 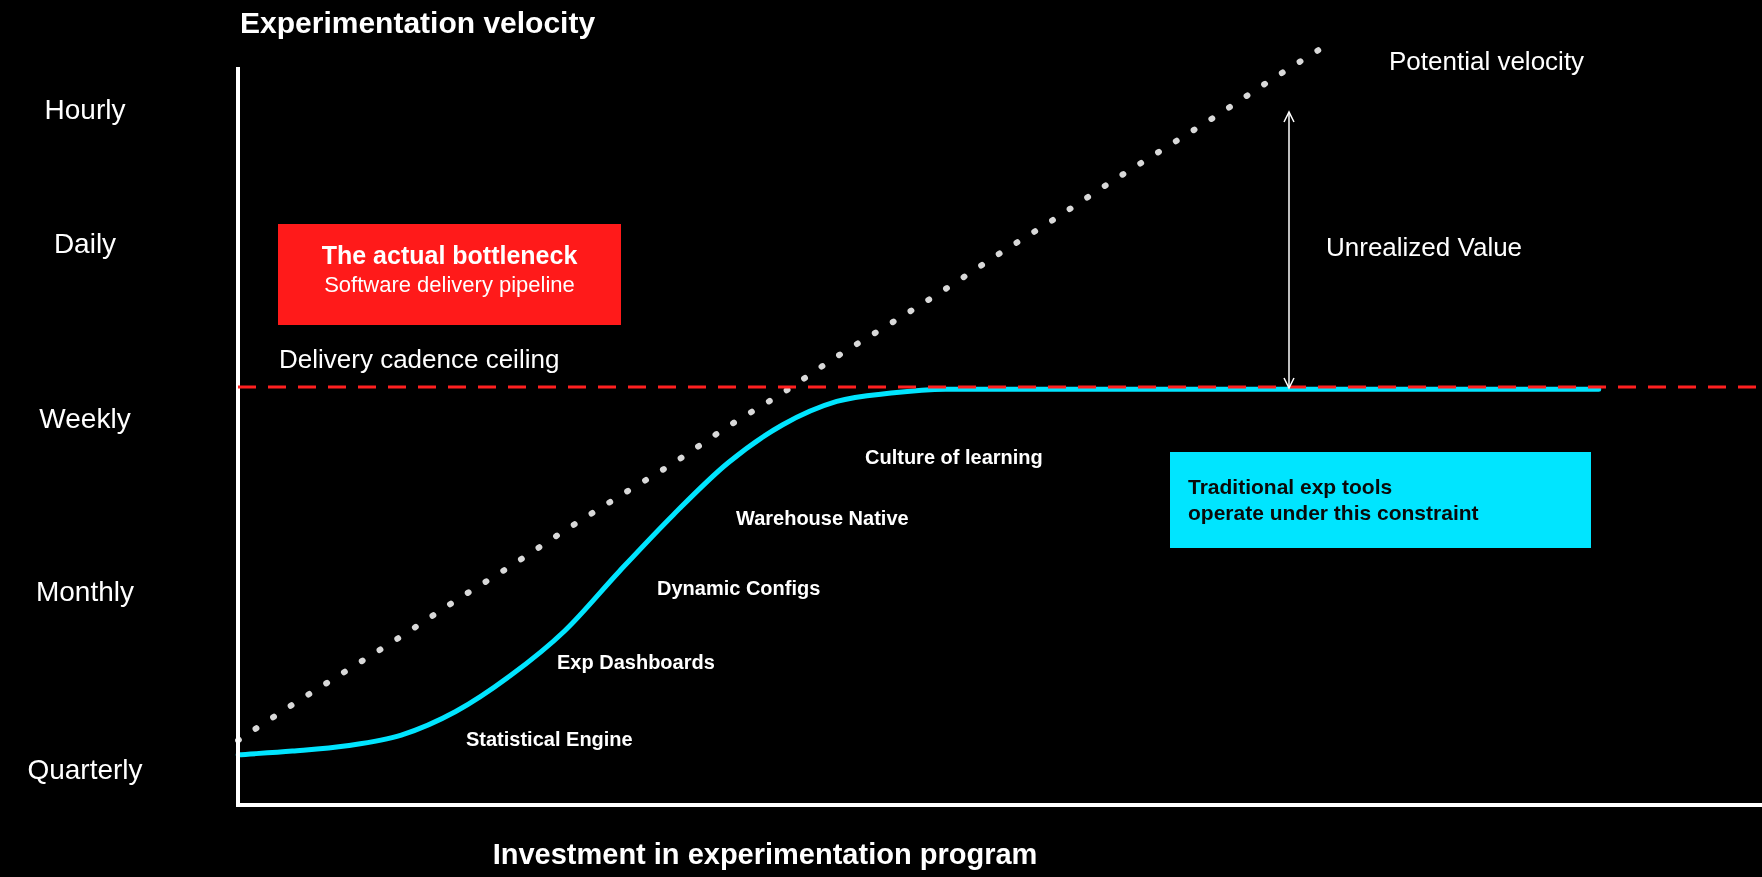 What do you see at coordinates (1334, 513) in the screenshot?
I see `annotation: operate under this constraint` at bounding box center [1334, 513].